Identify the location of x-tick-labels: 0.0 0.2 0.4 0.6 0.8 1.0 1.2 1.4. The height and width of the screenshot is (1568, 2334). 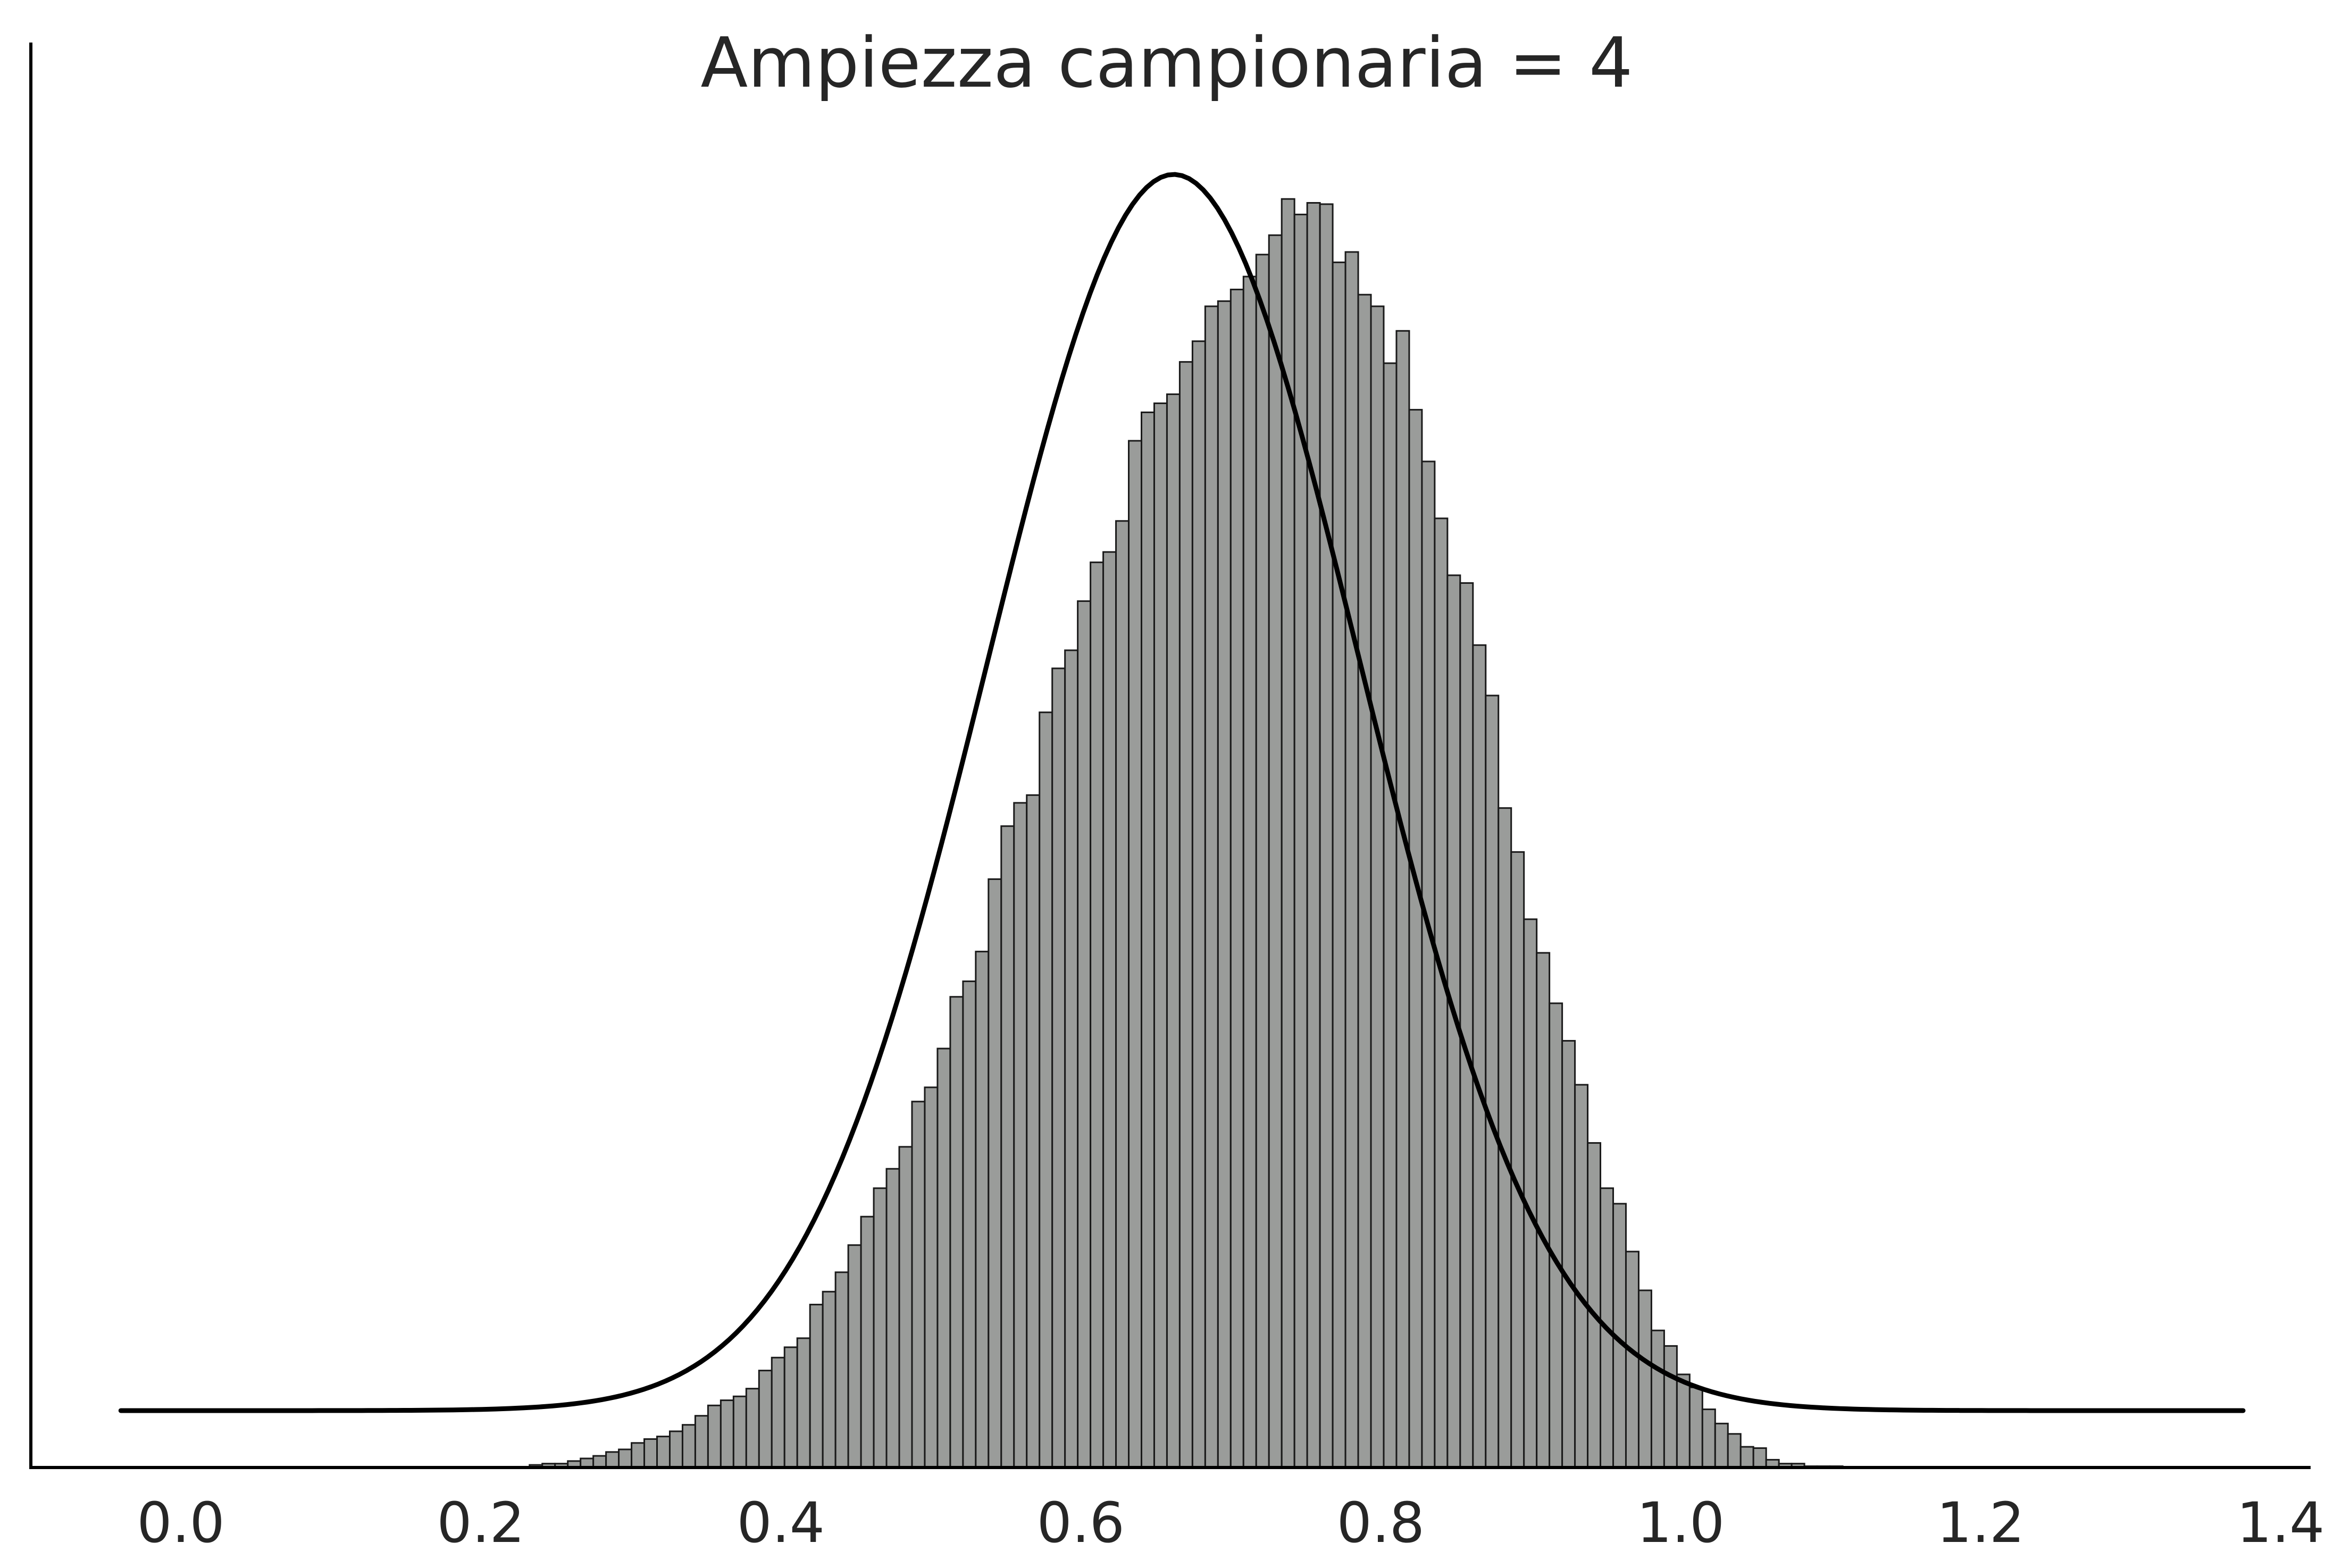
(1230, 1522).